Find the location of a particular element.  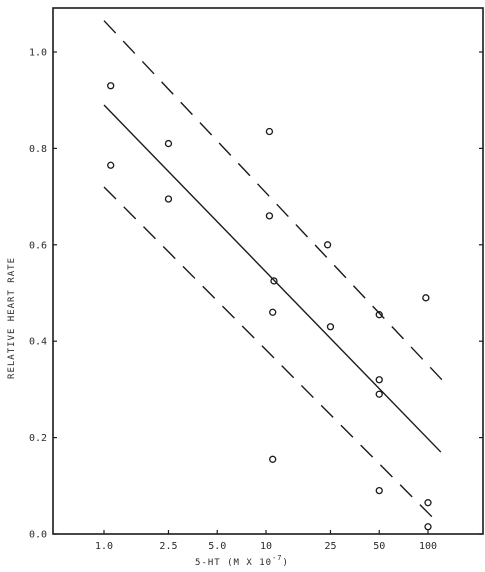

y-tick-label: 0.2 is located at coordinates (38, 438).